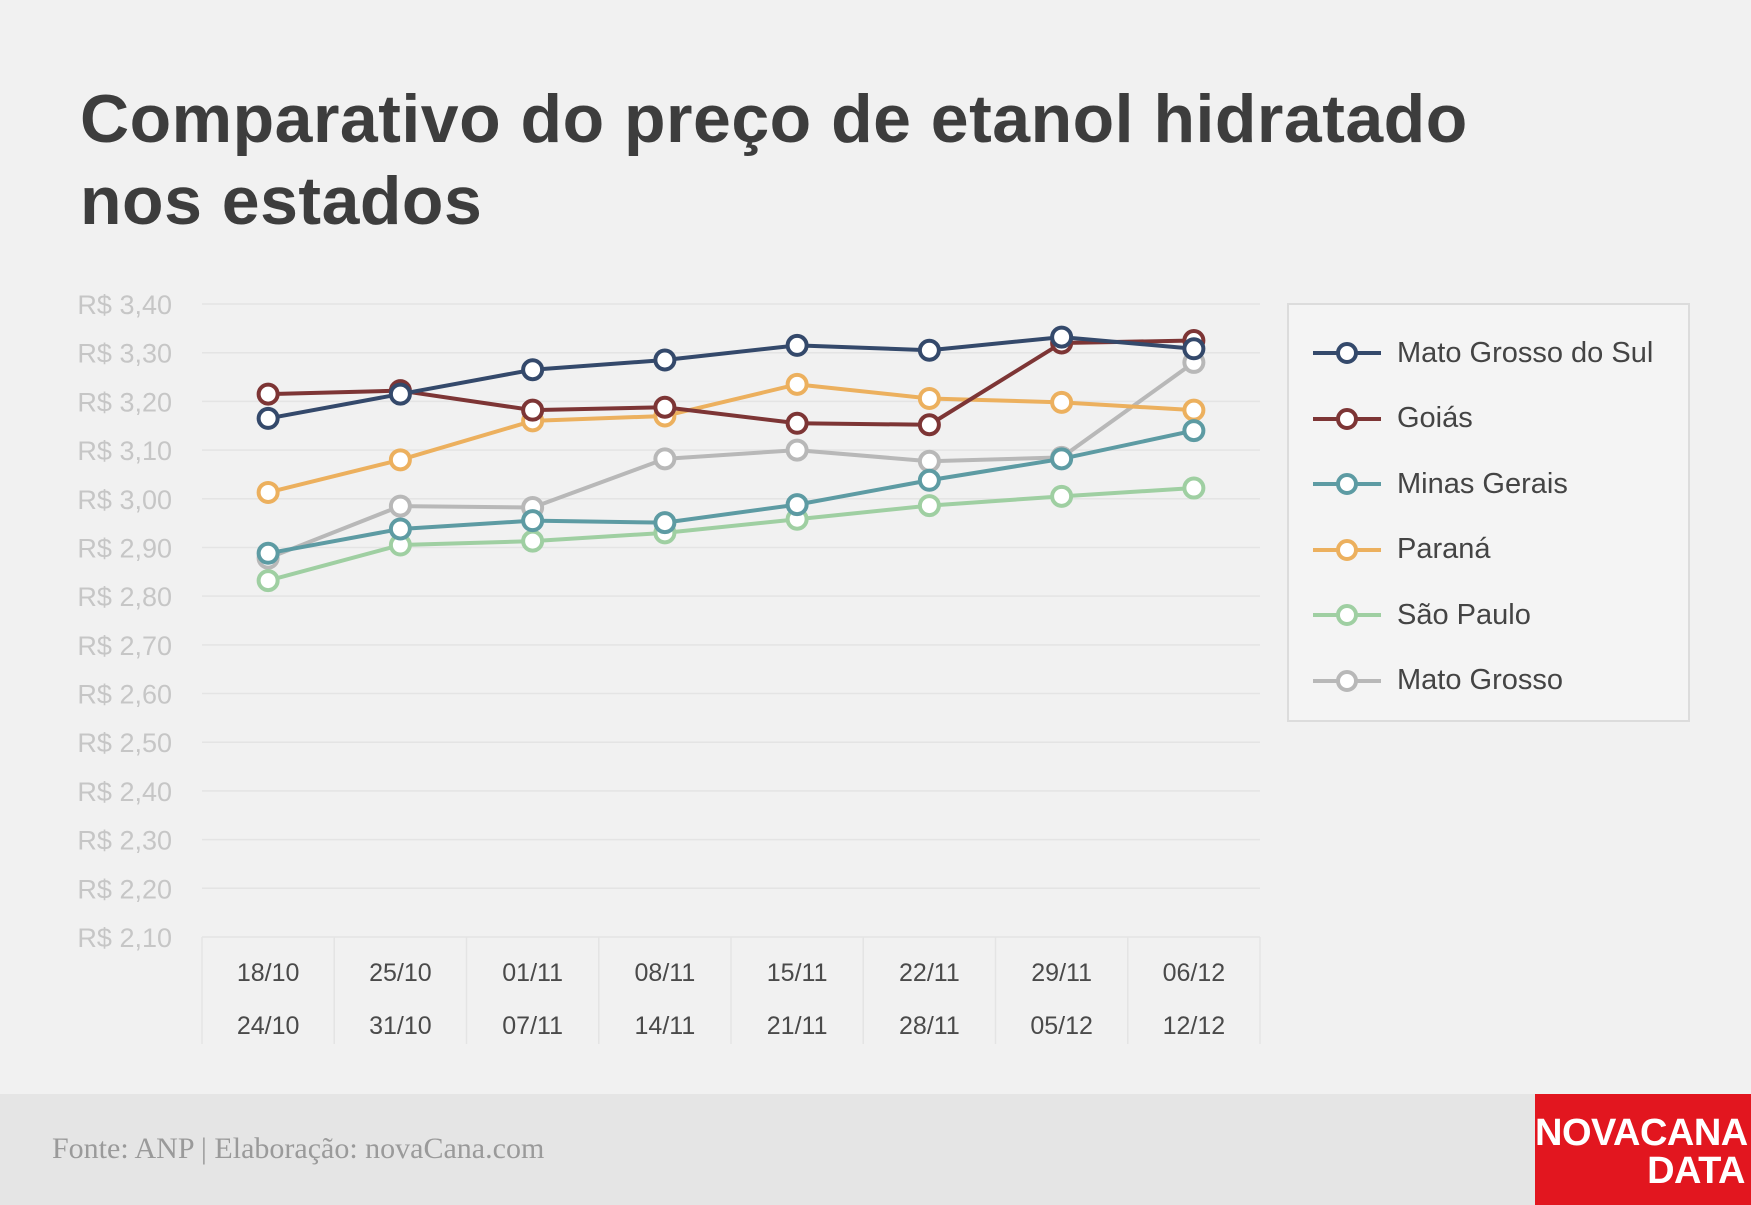 This screenshot has height=1205, width=1751. Describe the element at coordinates (1641, 1133) in the screenshot. I see `logo-line1: NOVACANA` at that location.